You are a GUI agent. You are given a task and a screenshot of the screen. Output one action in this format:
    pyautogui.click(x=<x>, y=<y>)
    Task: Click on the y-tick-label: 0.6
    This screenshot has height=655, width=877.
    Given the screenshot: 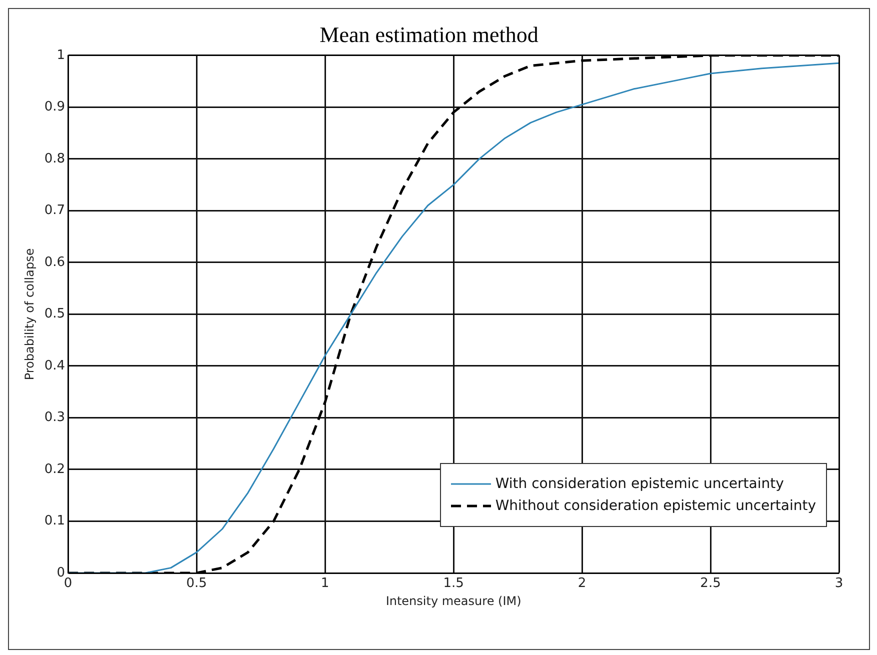 What is the action you would take?
    pyautogui.click(x=55, y=262)
    